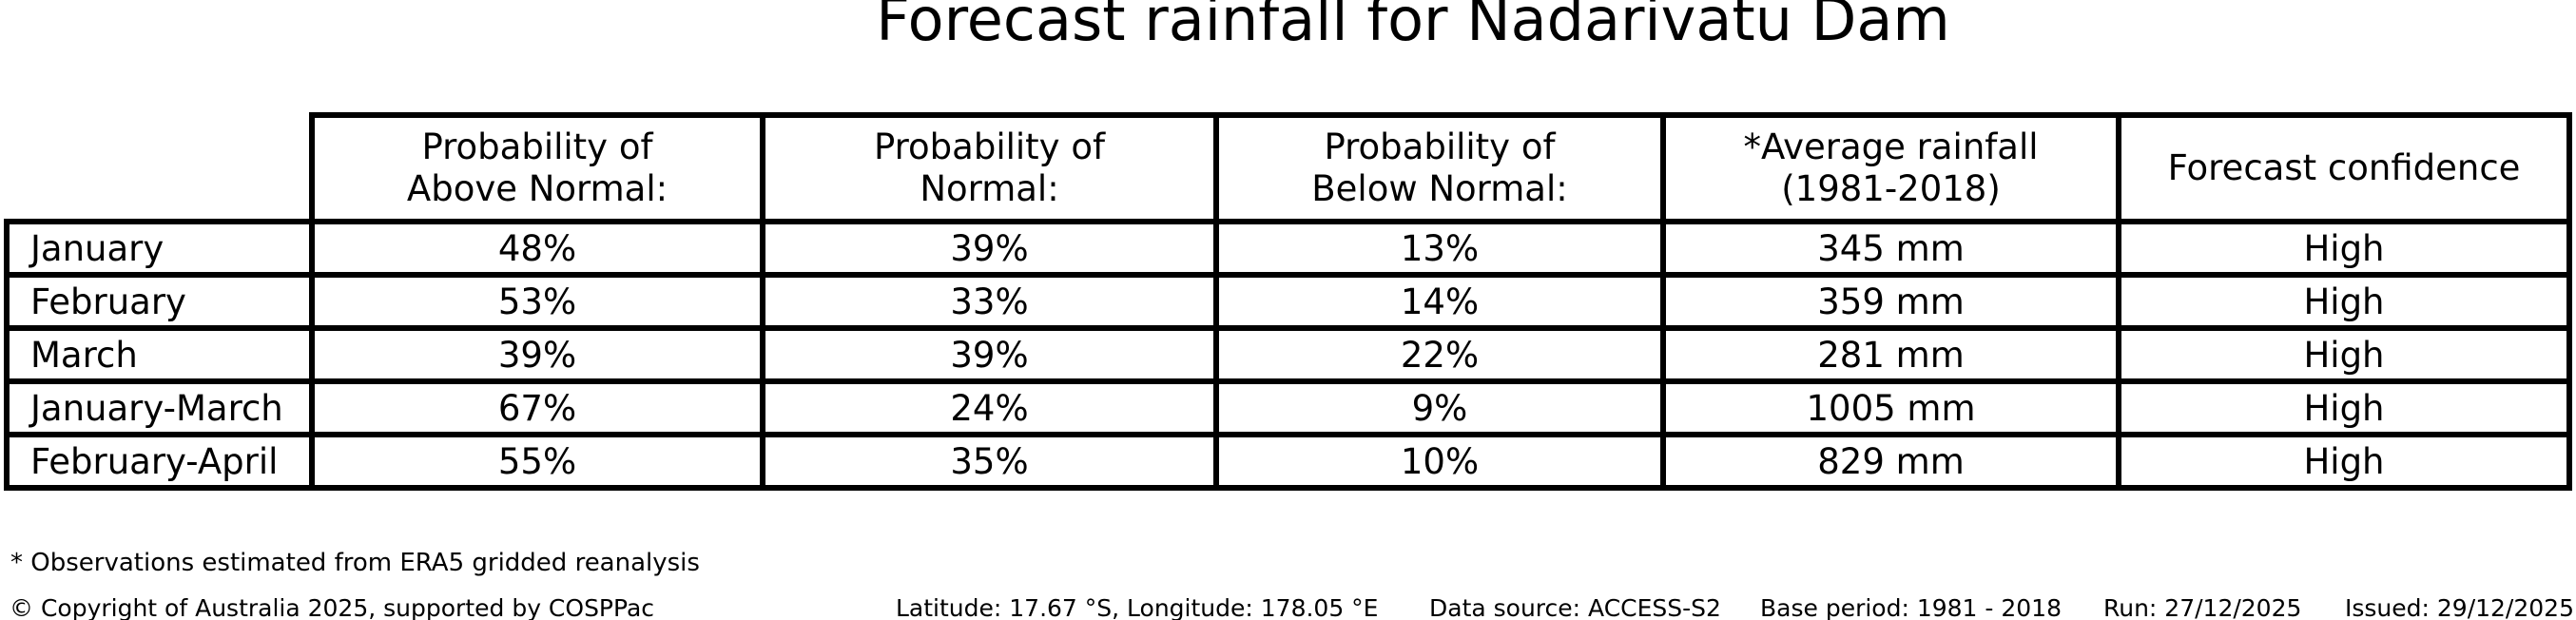  I want to click on cell-average-rainfall: 359 mm, so click(1890, 301).